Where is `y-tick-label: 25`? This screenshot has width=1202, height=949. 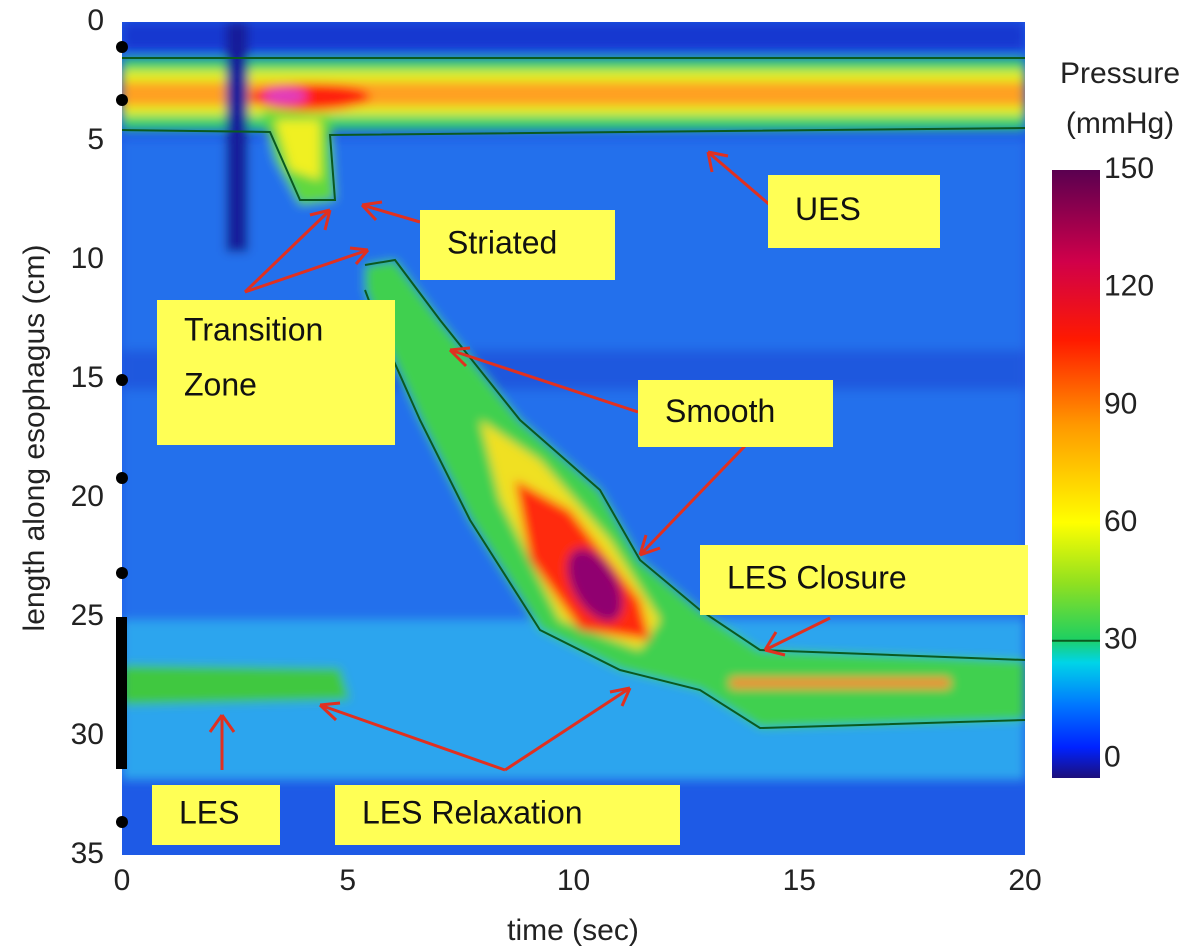
y-tick-label: 25 is located at coordinates (87, 615).